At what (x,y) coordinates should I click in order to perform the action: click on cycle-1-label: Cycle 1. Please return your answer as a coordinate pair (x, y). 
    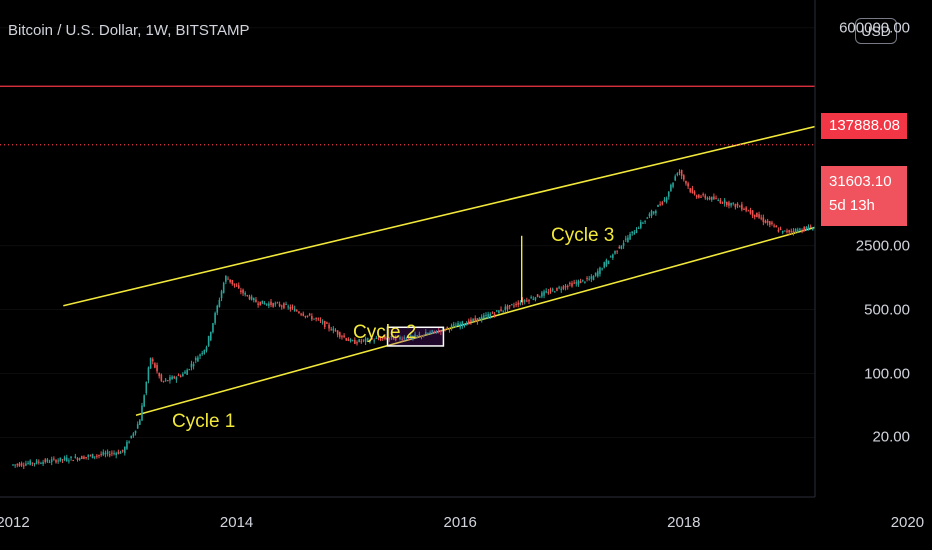
    Looking at the image, I should click on (204, 421).